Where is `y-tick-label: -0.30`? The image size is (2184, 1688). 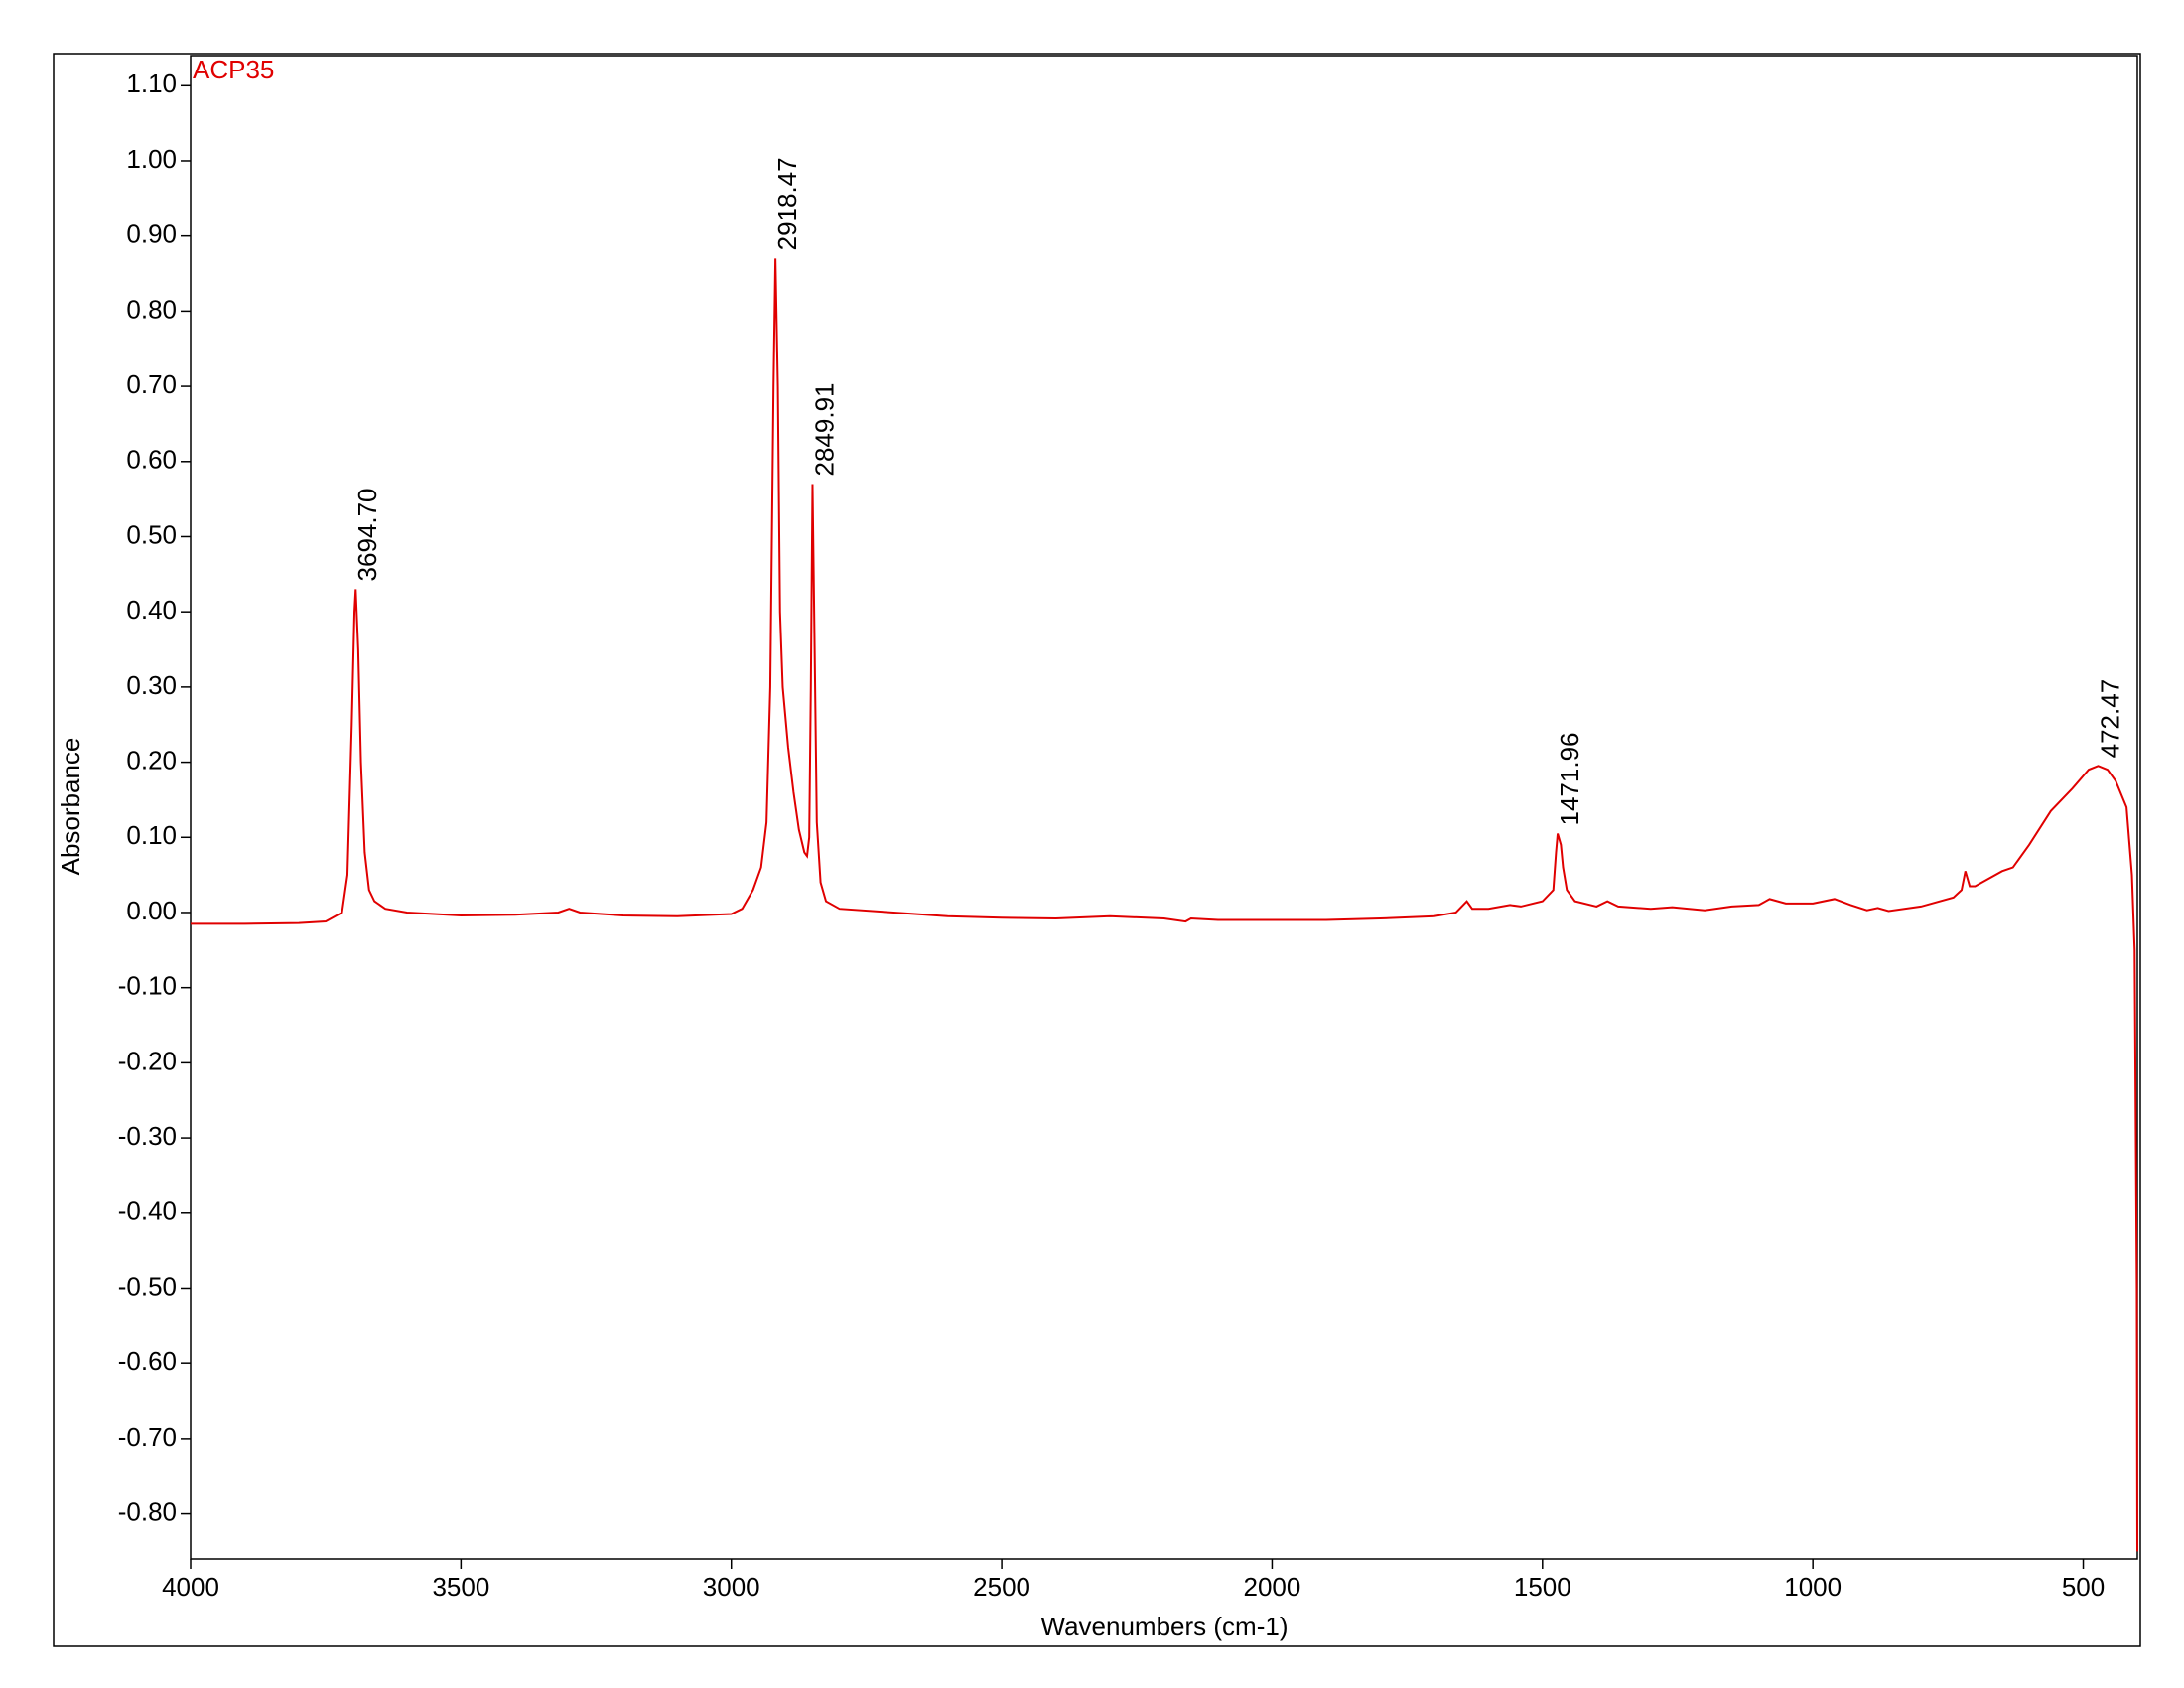 y-tick-label: -0.30 is located at coordinates (147, 1136).